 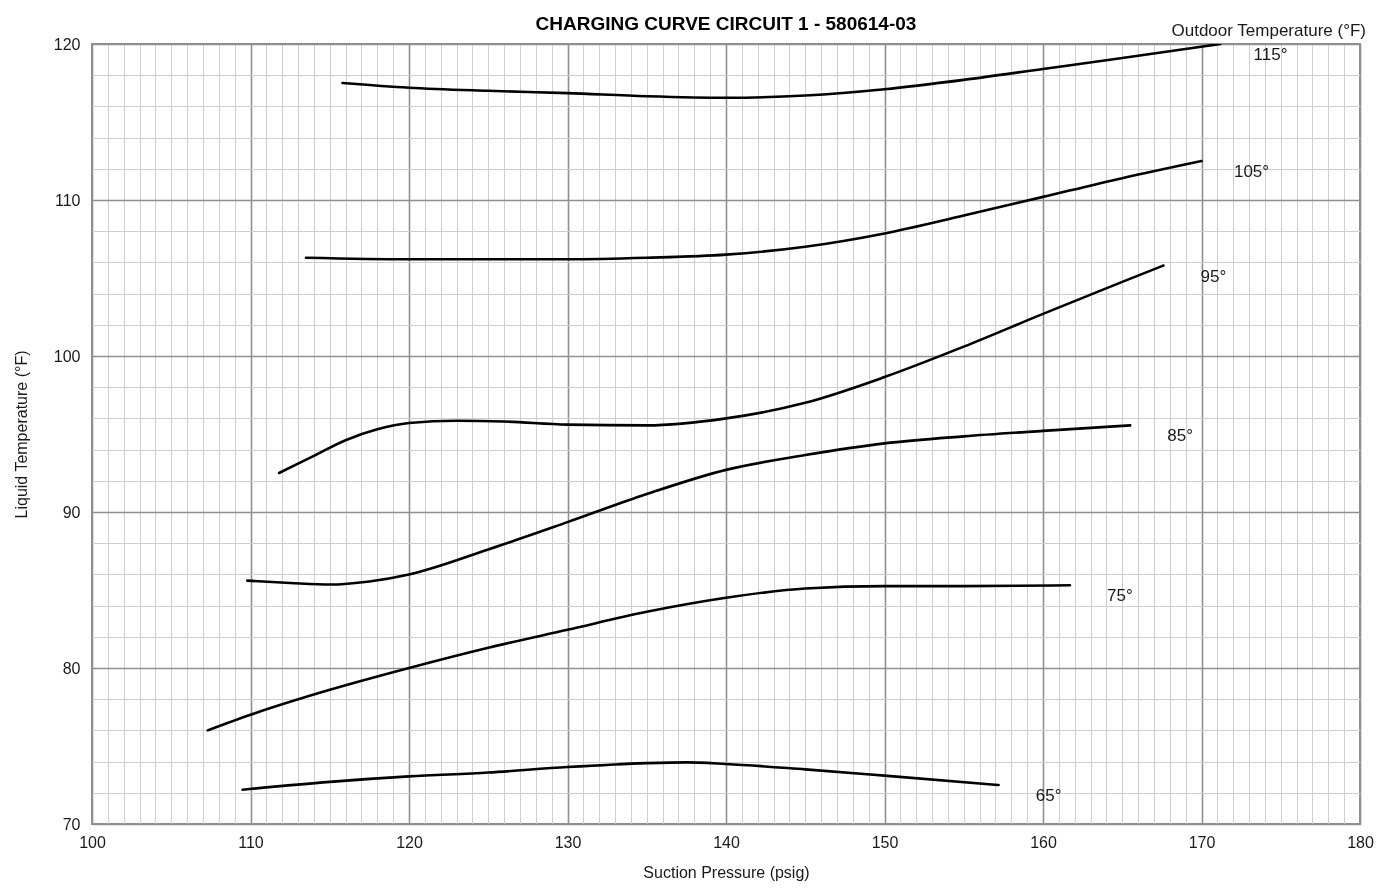 I want to click on x-tick-label: 170, so click(x=1202, y=842).